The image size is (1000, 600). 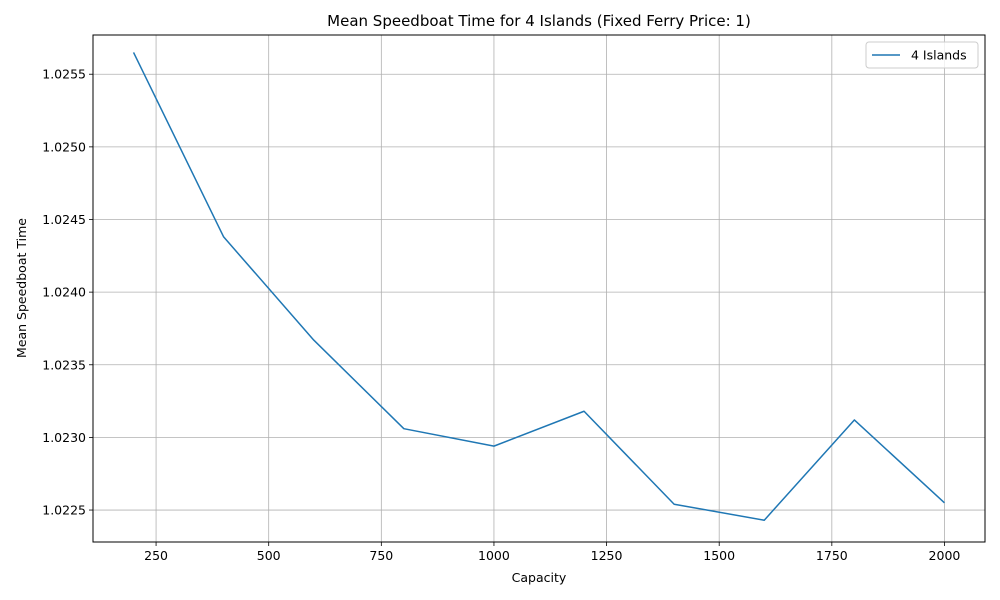 What do you see at coordinates (64, 364) in the screenshot?
I see `y-tick-label: 1.0235` at bounding box center [64, 364].